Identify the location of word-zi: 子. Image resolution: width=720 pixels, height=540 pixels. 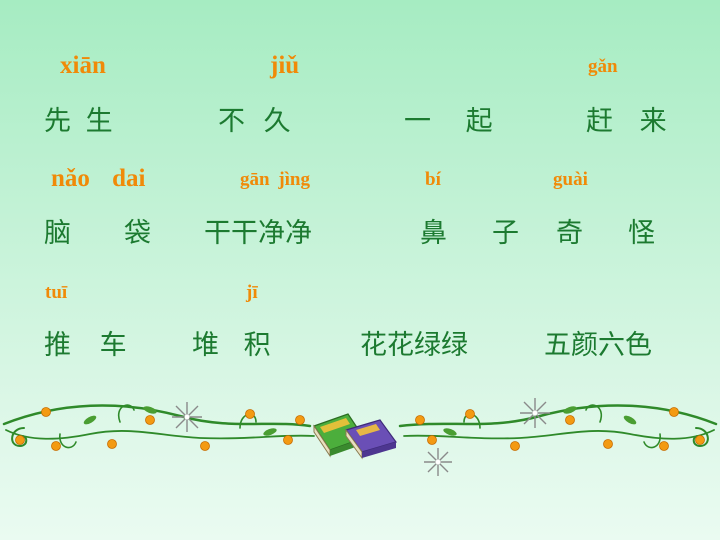
(505, 233).